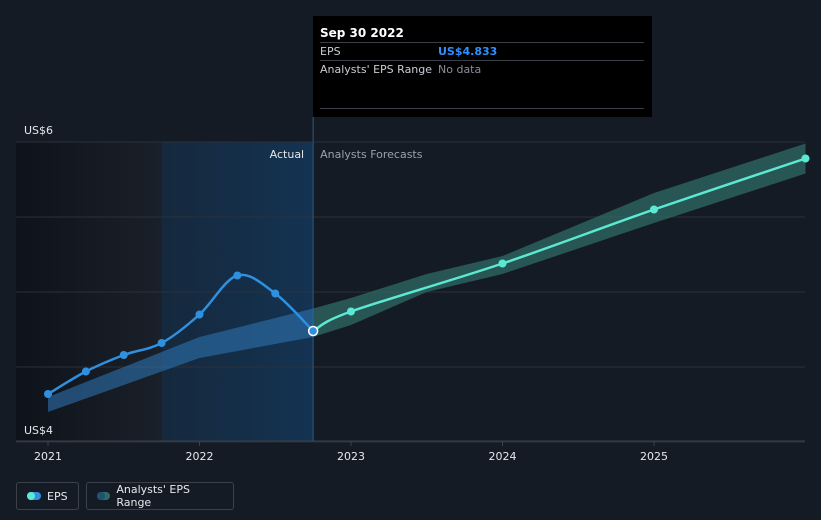 The height and width of the screenshot is (520, 821). What do you see at coordinates (460, 69) in the screenshot?
I see `tooltip-range-value: No data` at bounding box center [460, 69].